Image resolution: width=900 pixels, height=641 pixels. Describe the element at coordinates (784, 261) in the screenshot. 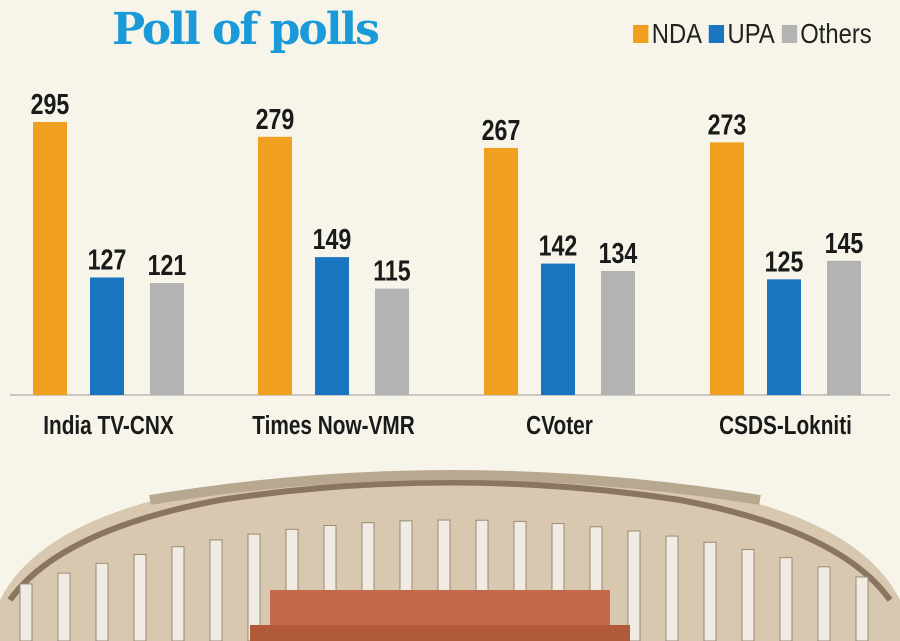

I see `data-label: 125` at that location.